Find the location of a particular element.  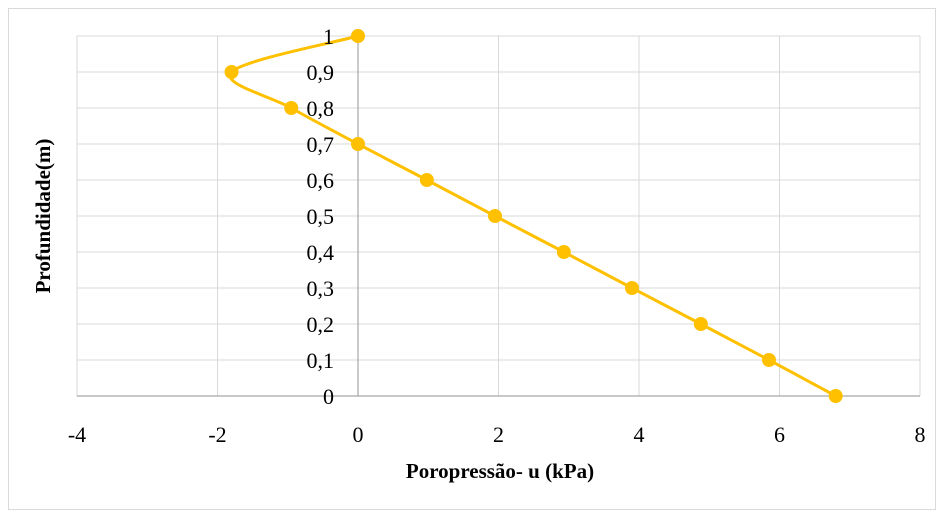

y-tick-label: 0,5 is located at coordinates (321, 216).